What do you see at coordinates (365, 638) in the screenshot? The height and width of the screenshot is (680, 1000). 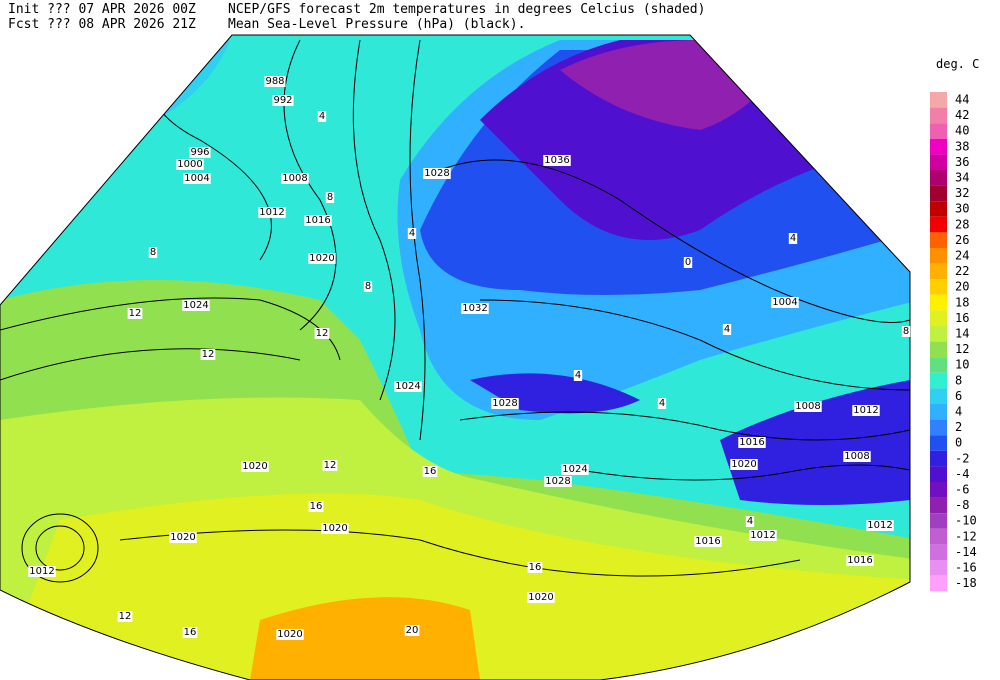 I see `field-hot` at bounding box center [365, 638].